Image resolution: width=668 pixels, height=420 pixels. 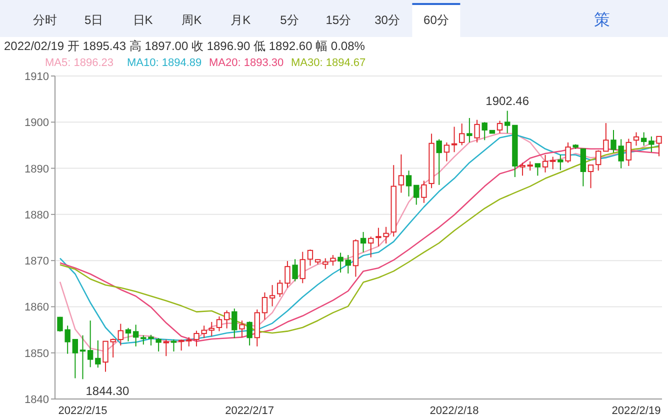 I want to click on y-tick-label: 1910, so click(x=36, y=77).